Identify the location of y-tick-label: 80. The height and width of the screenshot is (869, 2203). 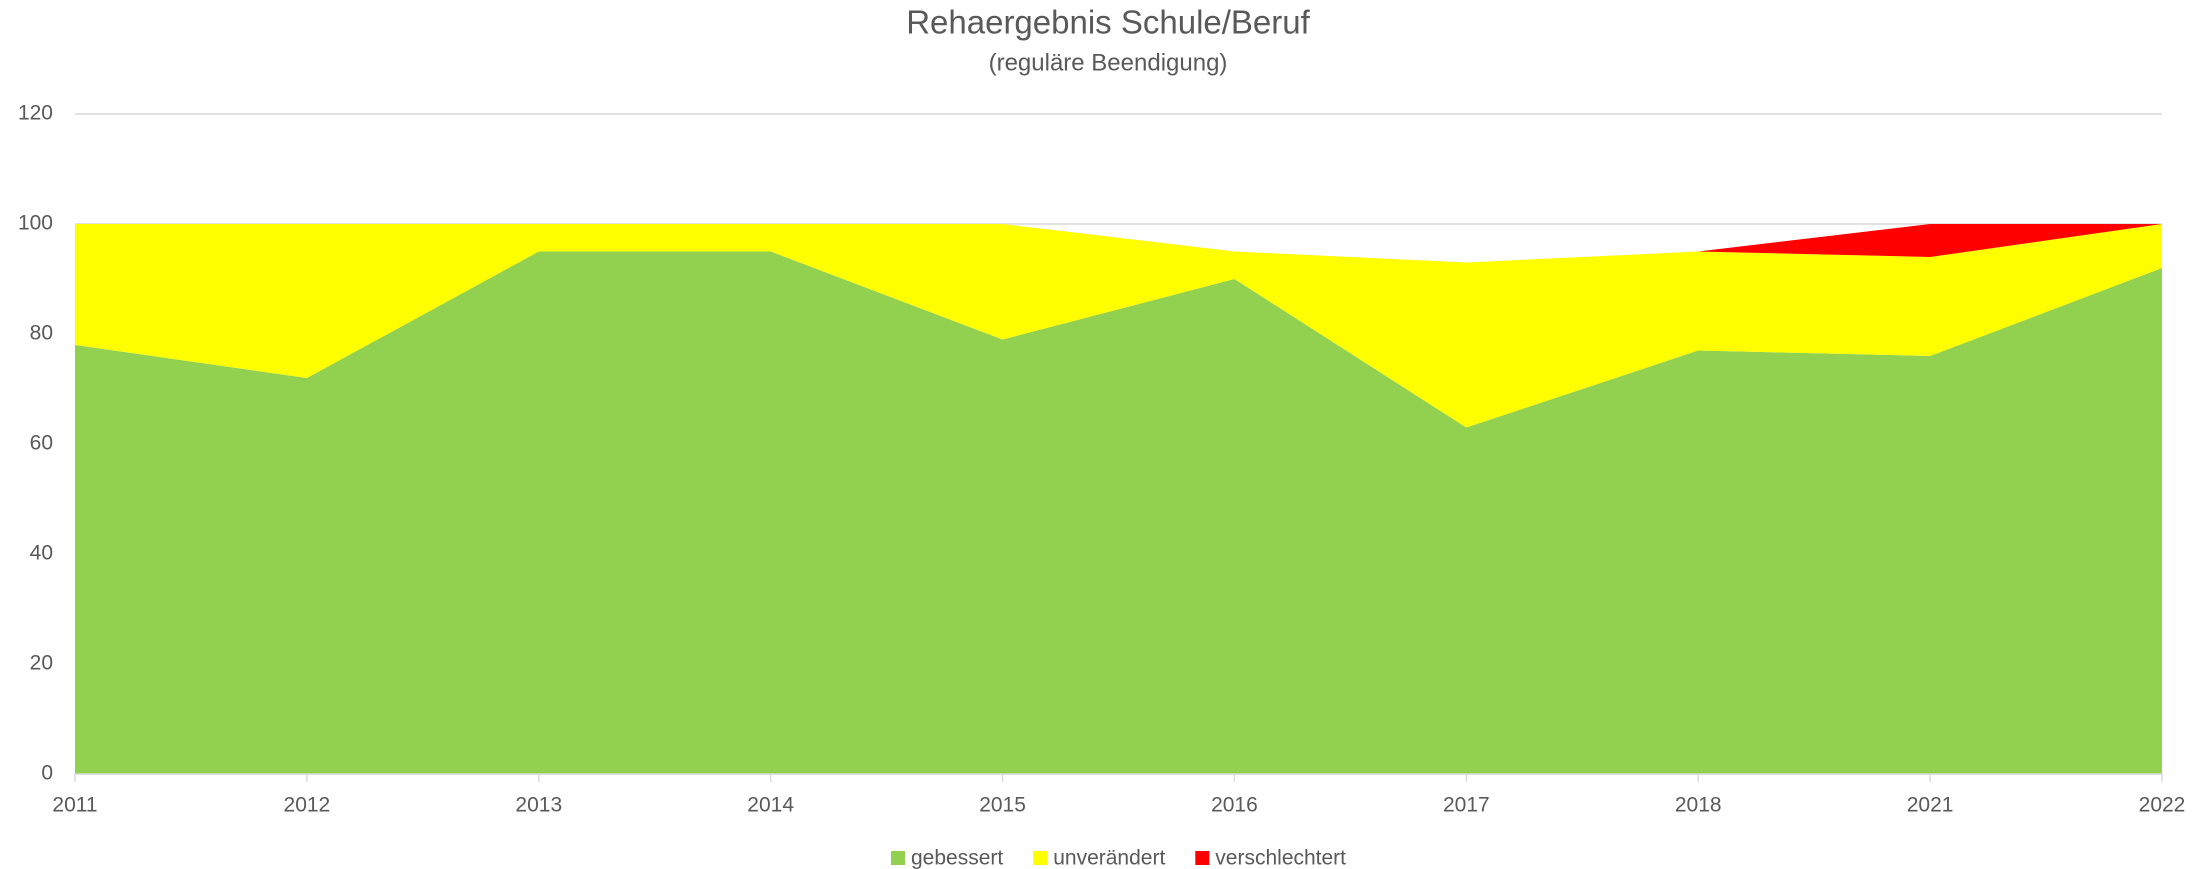
(41, 333).